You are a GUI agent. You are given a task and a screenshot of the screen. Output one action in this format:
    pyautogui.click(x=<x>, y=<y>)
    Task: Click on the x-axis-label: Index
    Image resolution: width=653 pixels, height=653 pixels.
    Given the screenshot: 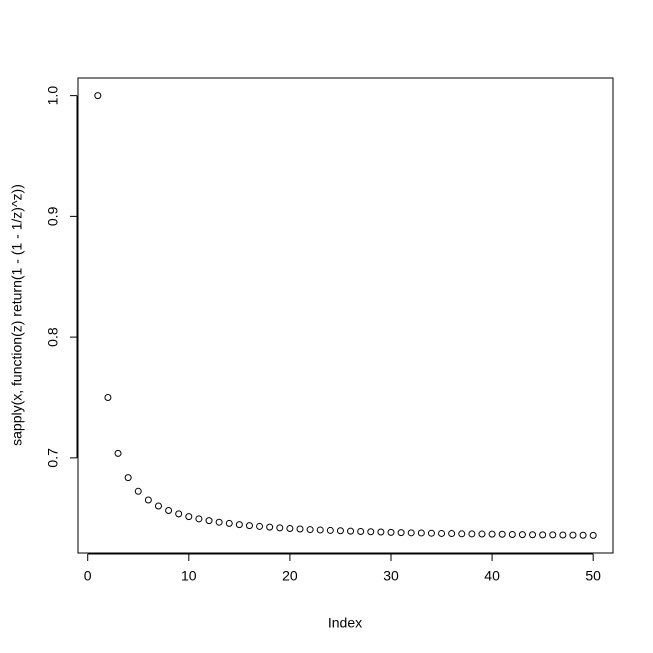 What is the action you would take?
    pyautogui.click(x=345, y=623)
    